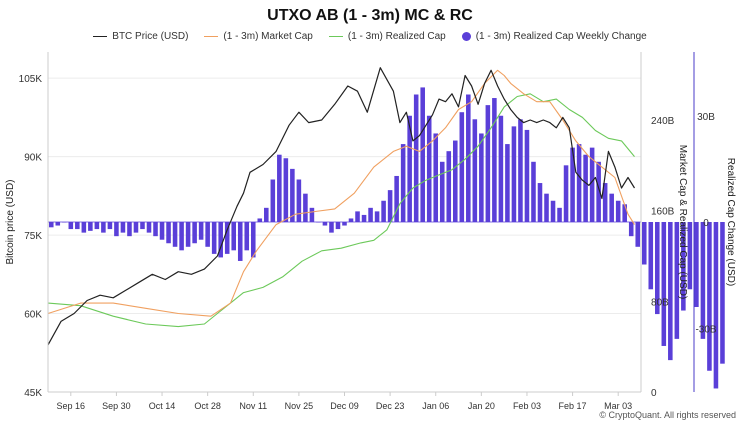  I want to click on left-axis-title: Bitcoin price (USD), so click(10, 221).